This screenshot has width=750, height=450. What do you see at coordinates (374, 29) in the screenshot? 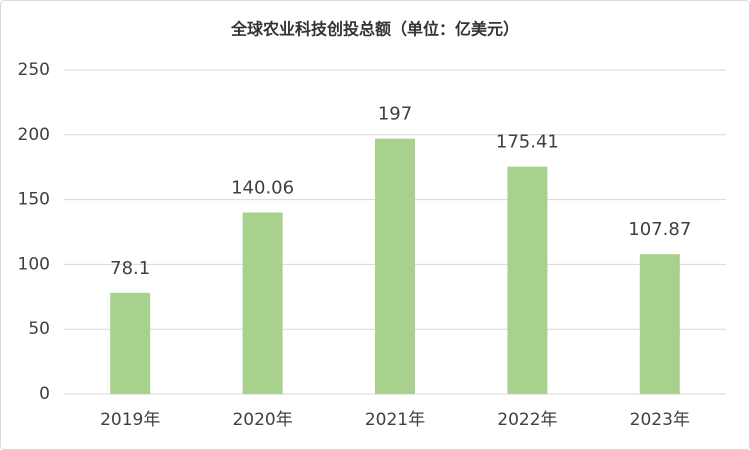
I see `chart-title: 全球农业科技创投总额（单位：亿美元）` at bounding box center [374, 29].